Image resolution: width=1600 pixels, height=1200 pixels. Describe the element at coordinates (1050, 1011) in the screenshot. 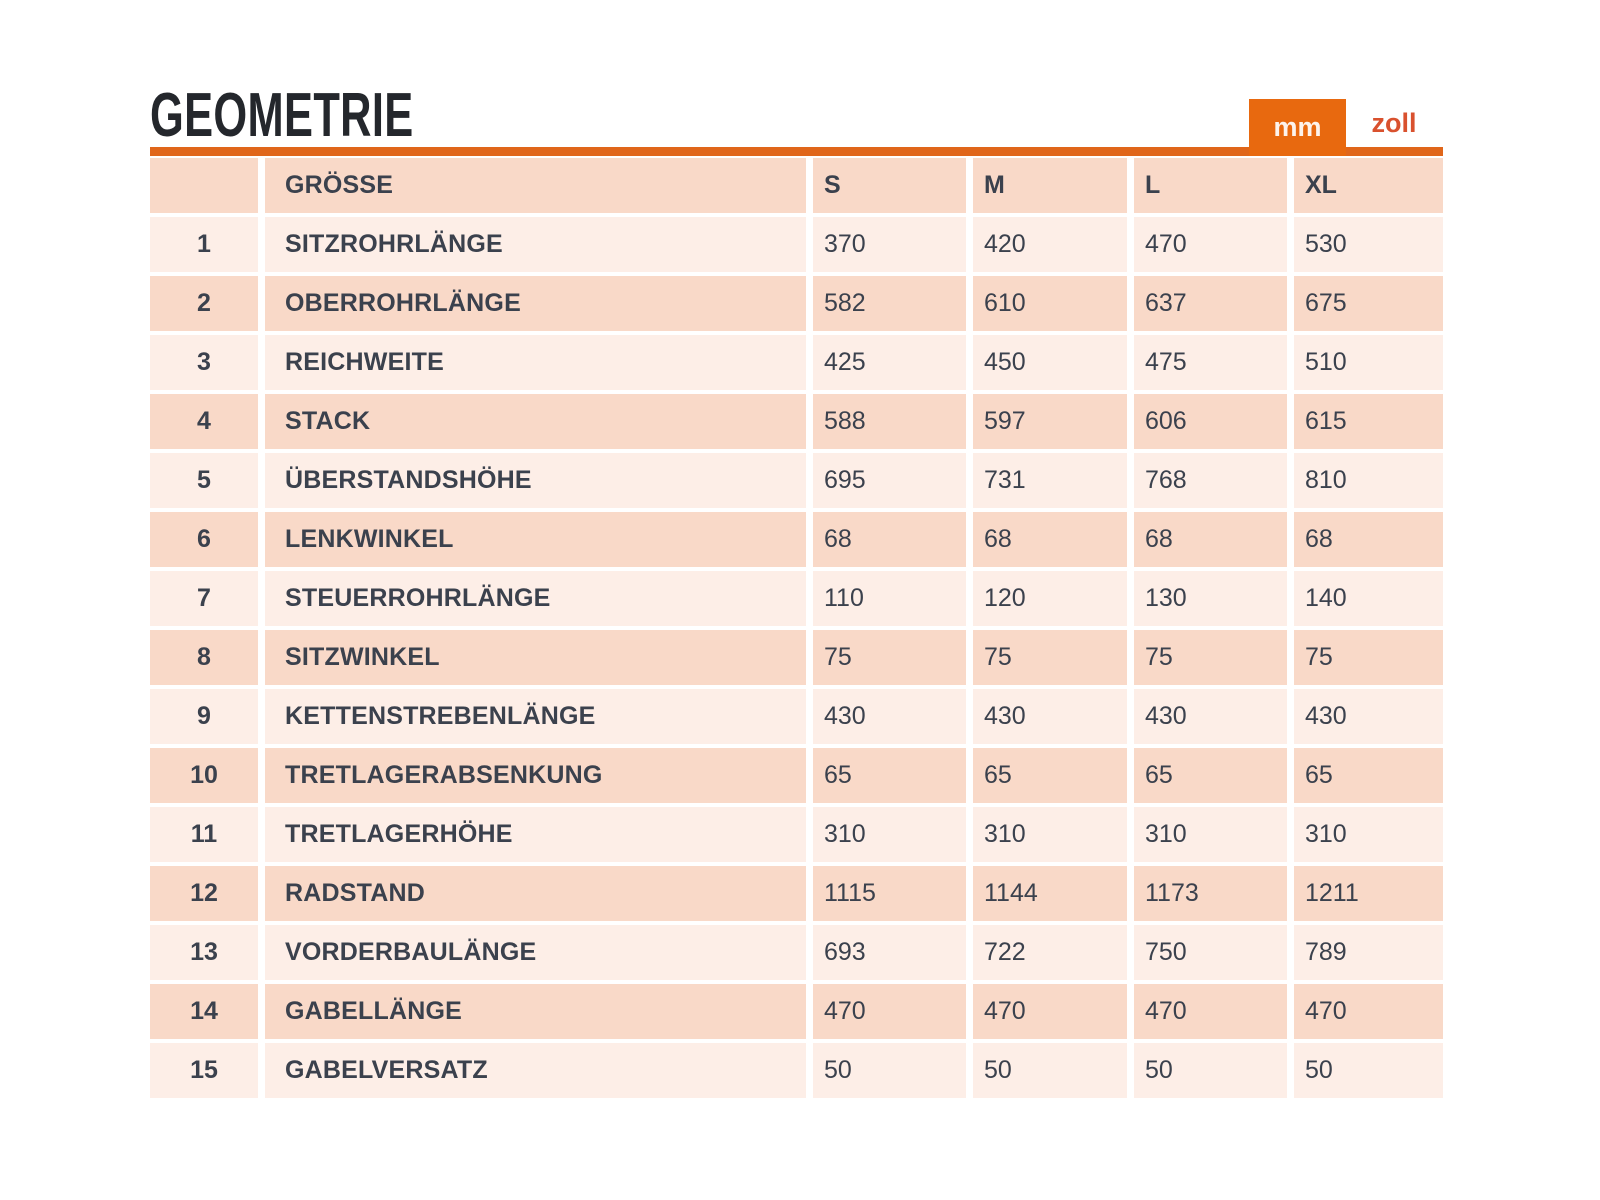

I see `cell-value-m: 470` at that location.